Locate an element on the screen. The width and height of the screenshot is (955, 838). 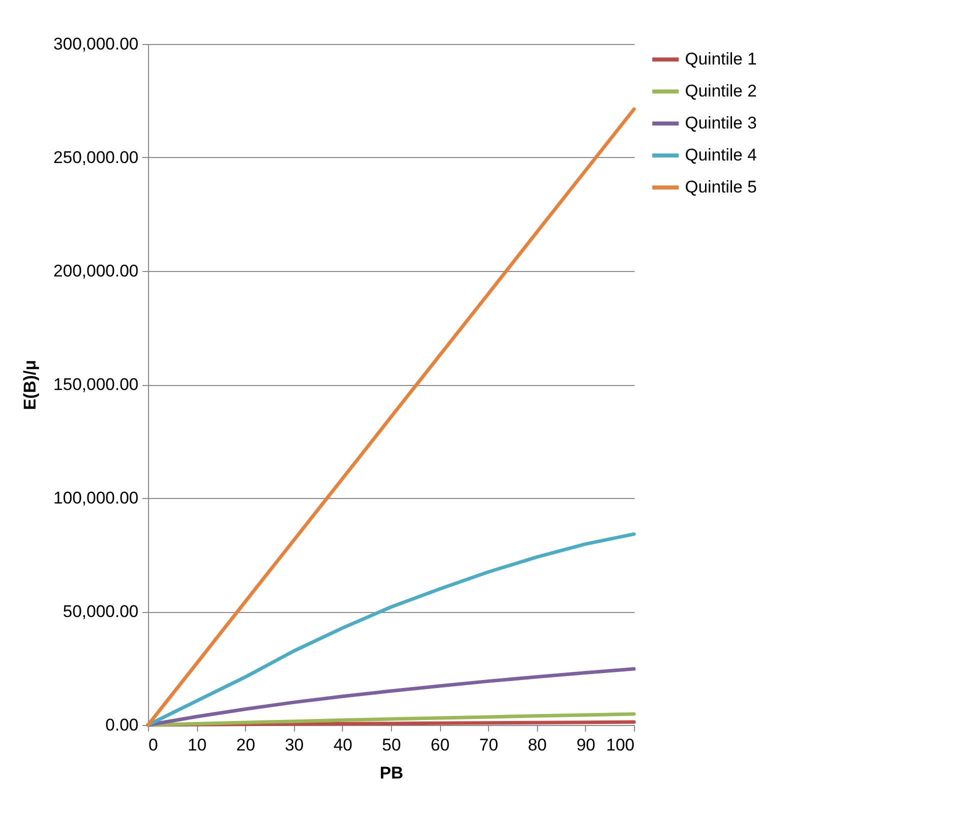
x-tick-label: 90 is located at coordinates (586, 745).